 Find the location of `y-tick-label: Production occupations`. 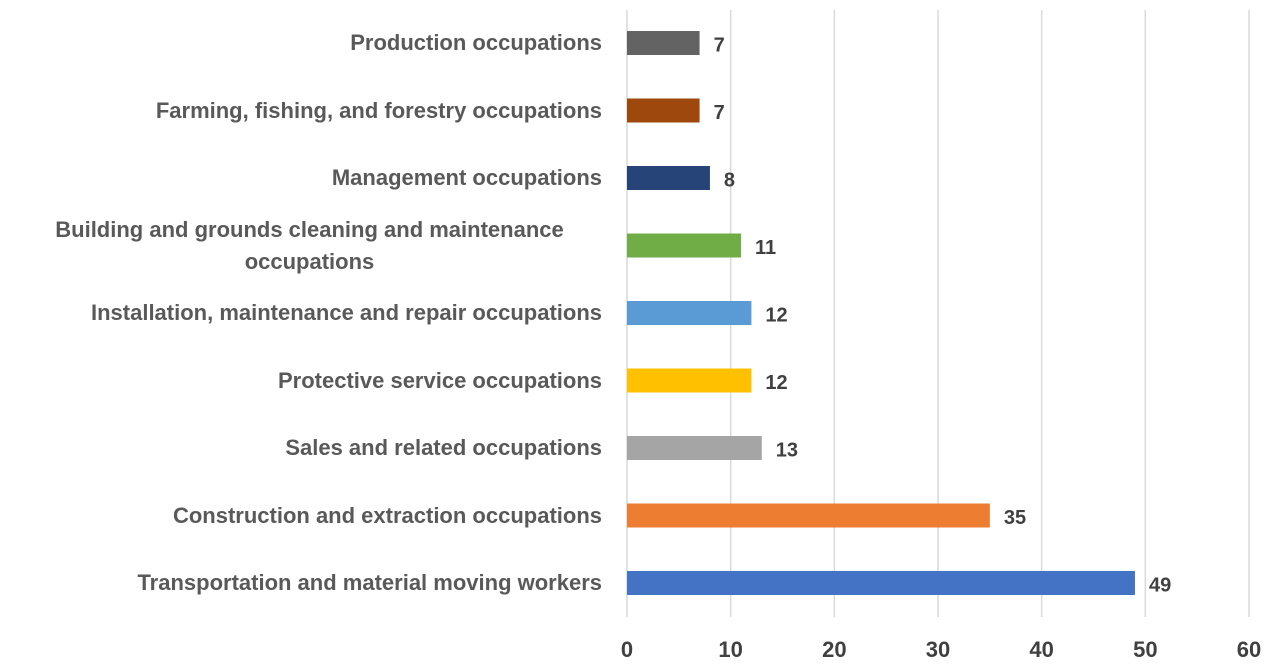

y-tick-label: Production occupations is located at coordinates (476, 42).